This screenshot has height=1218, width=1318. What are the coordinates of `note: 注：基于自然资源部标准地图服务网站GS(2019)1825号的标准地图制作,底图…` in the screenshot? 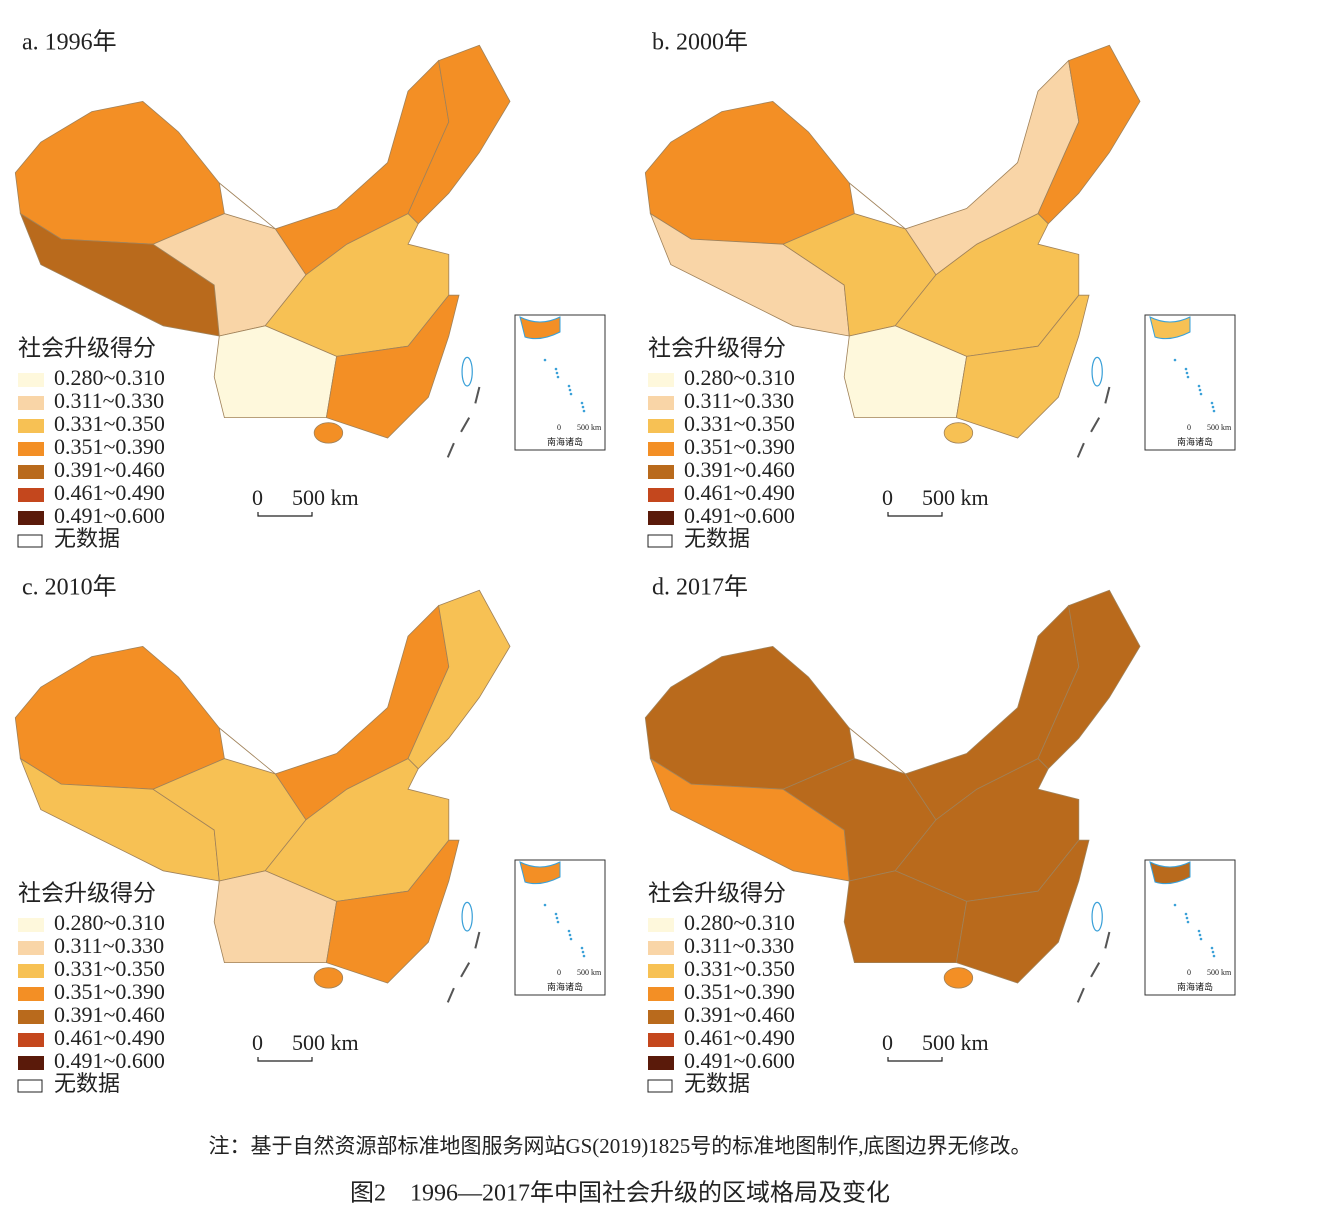 It's located at (619, 1146).